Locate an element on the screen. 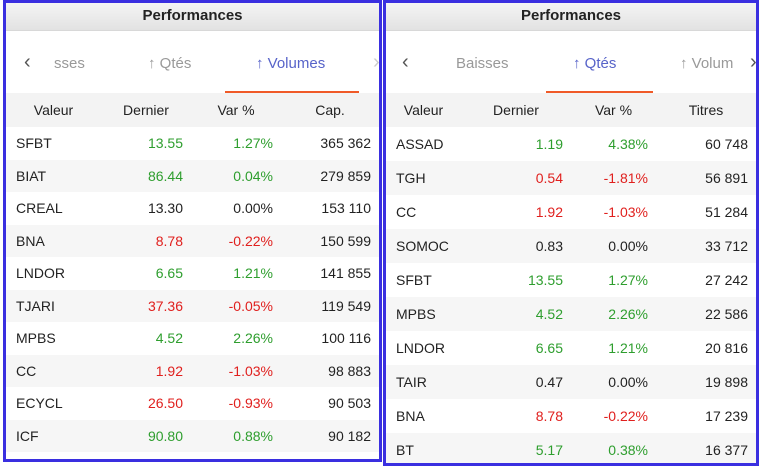 This screenshot has width=763, height=471. cell-volume: 22 586 is located at coordinates (726, 314).